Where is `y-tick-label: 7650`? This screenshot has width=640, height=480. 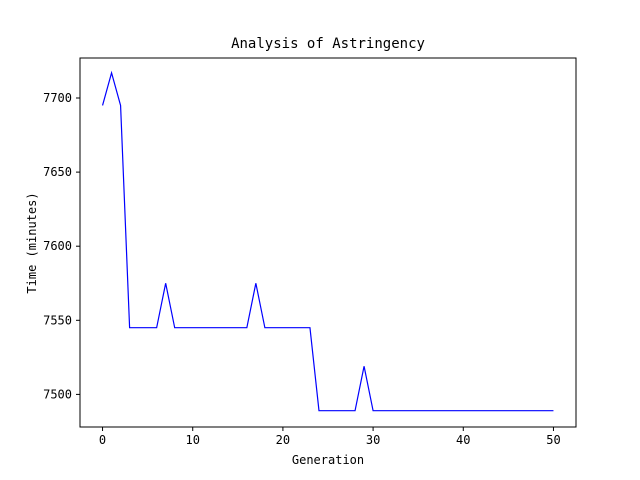
y-tick-label: 7650 is located at coordinates (57, 172).